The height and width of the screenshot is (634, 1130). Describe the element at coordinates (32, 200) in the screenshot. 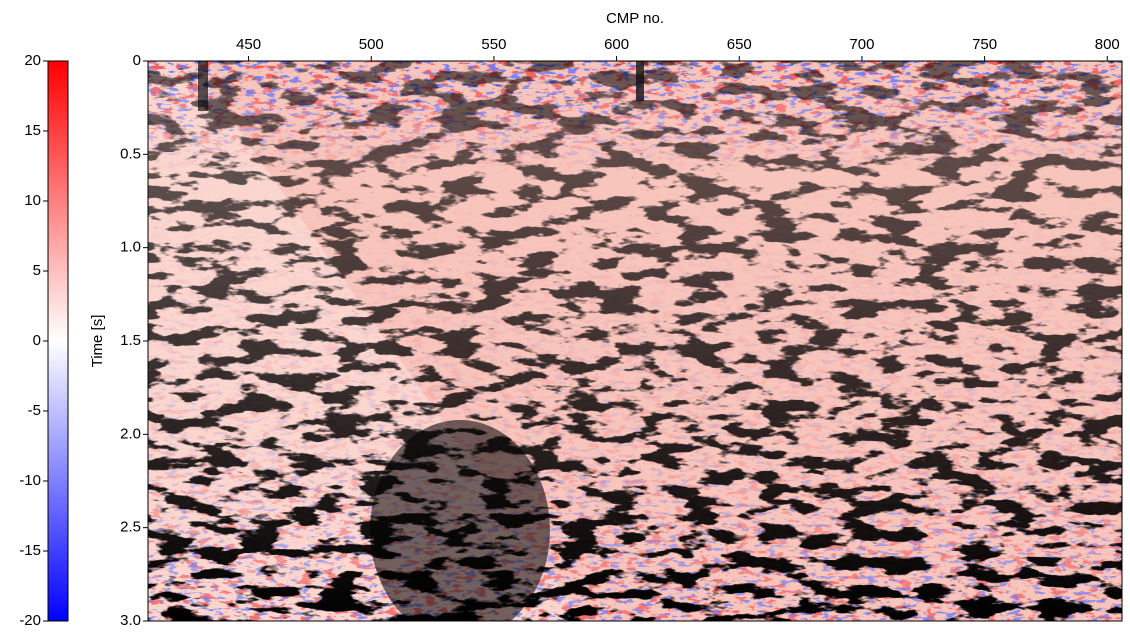

I see `colorbar-tick-label: 10` at that location.